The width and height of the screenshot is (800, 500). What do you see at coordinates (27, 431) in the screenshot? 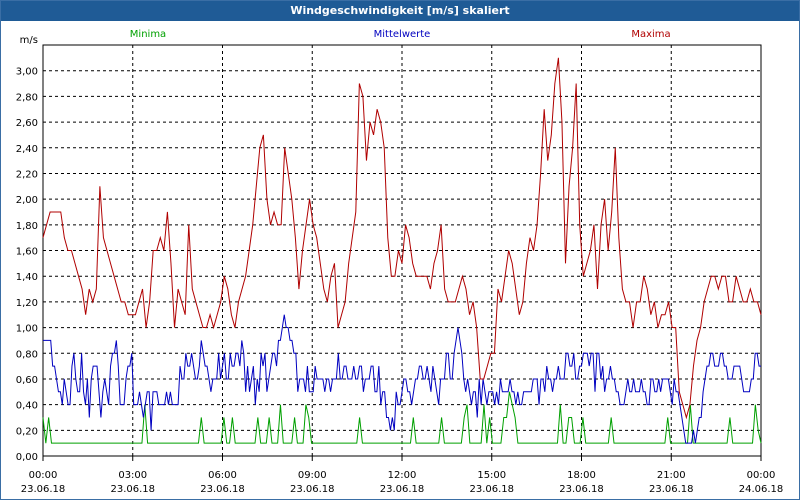
I see `y-tick-label: 0,20` at bounding box center [27, 431].